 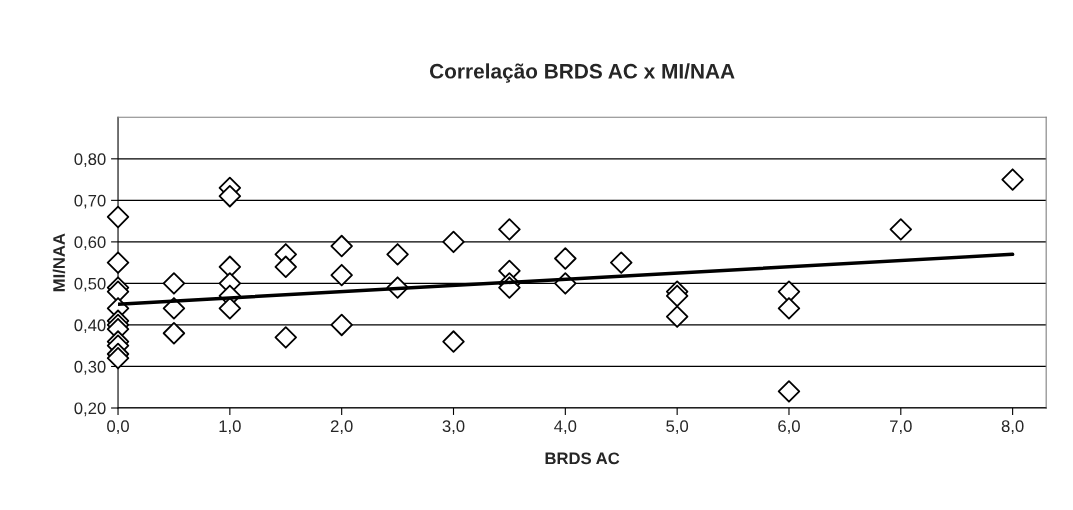 What do you see at coordinates (90, 367) in the screenshot?
I see `y-tick-label: 0,30` at bounding box center [90, 367].